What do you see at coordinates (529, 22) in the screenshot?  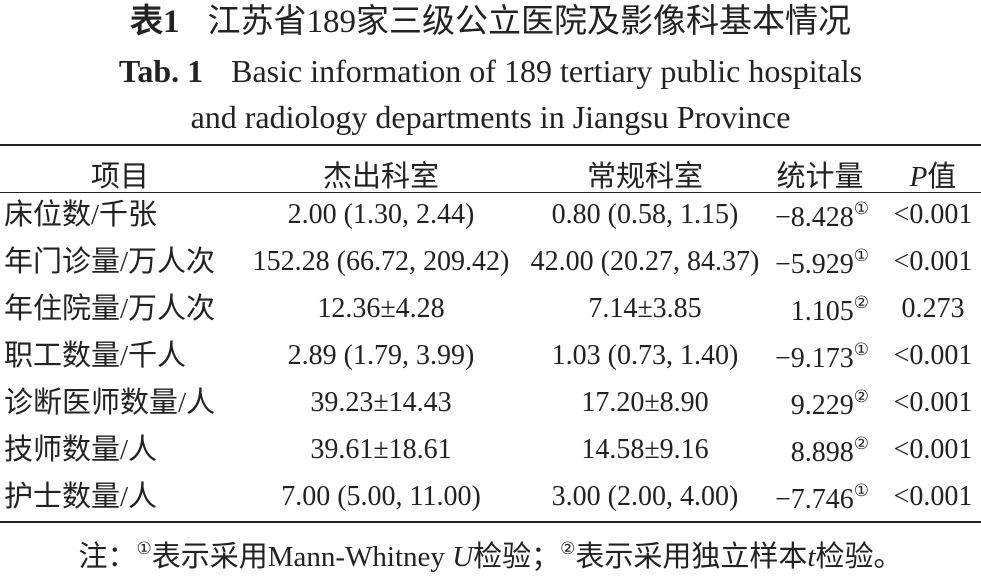 I see `title-text: 江苏省189家三级公立医院及影像科基本情况` at bounding box center [529, 22].